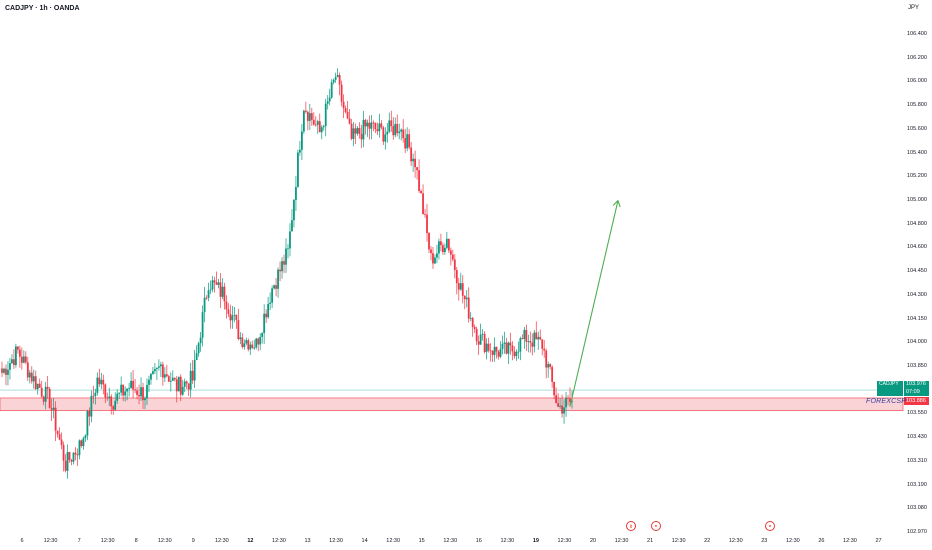 The height and width of the screenshot is (550, 932). What do you see at coordinates (913, 392) in the screenshot?
I see `countdown-timer: 07:09` at bounding box center [913, 392].